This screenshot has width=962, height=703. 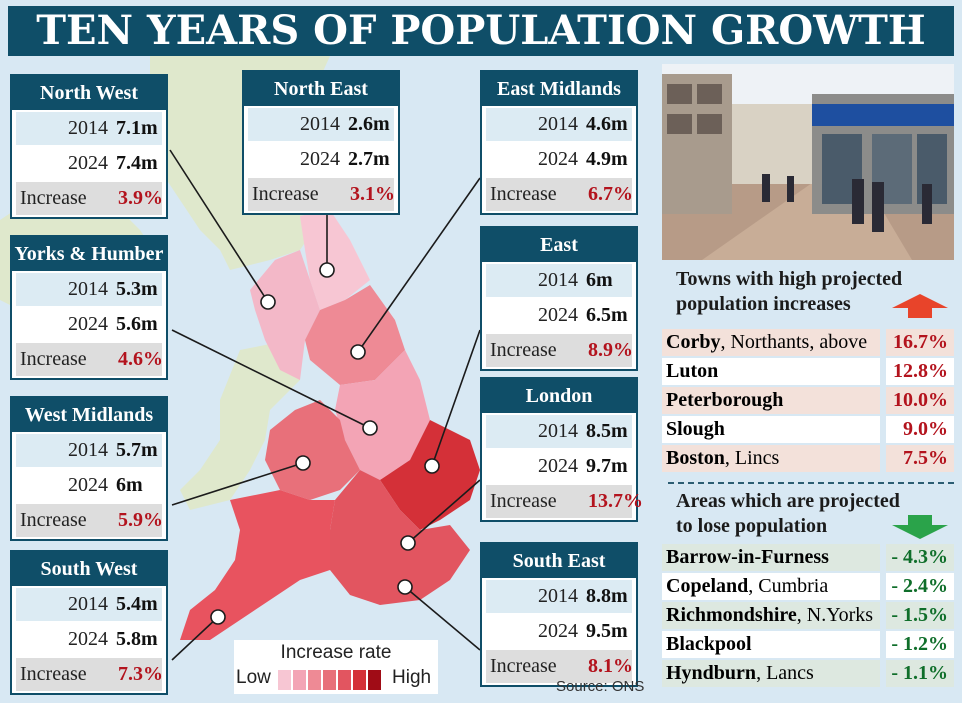 What do you see at coordinates (920, 429) in the screenshot?
I see `town-percent: 9.0%` at bounding box center [920, 429].